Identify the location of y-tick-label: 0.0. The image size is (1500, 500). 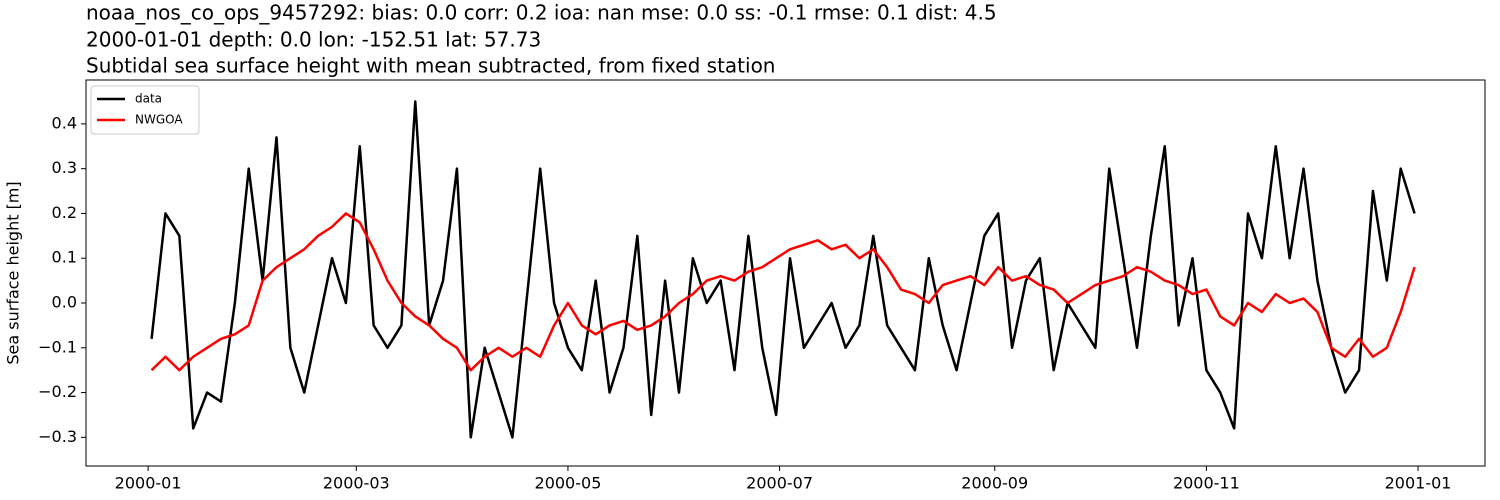
(64, 302).